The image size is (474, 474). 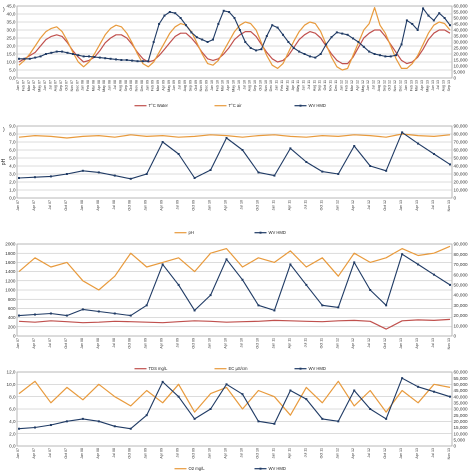 What do you see at coordinates (330, 85) in the screenshot?
I see `x-tick-label: Nov 11` at bounding box center [330, 85].